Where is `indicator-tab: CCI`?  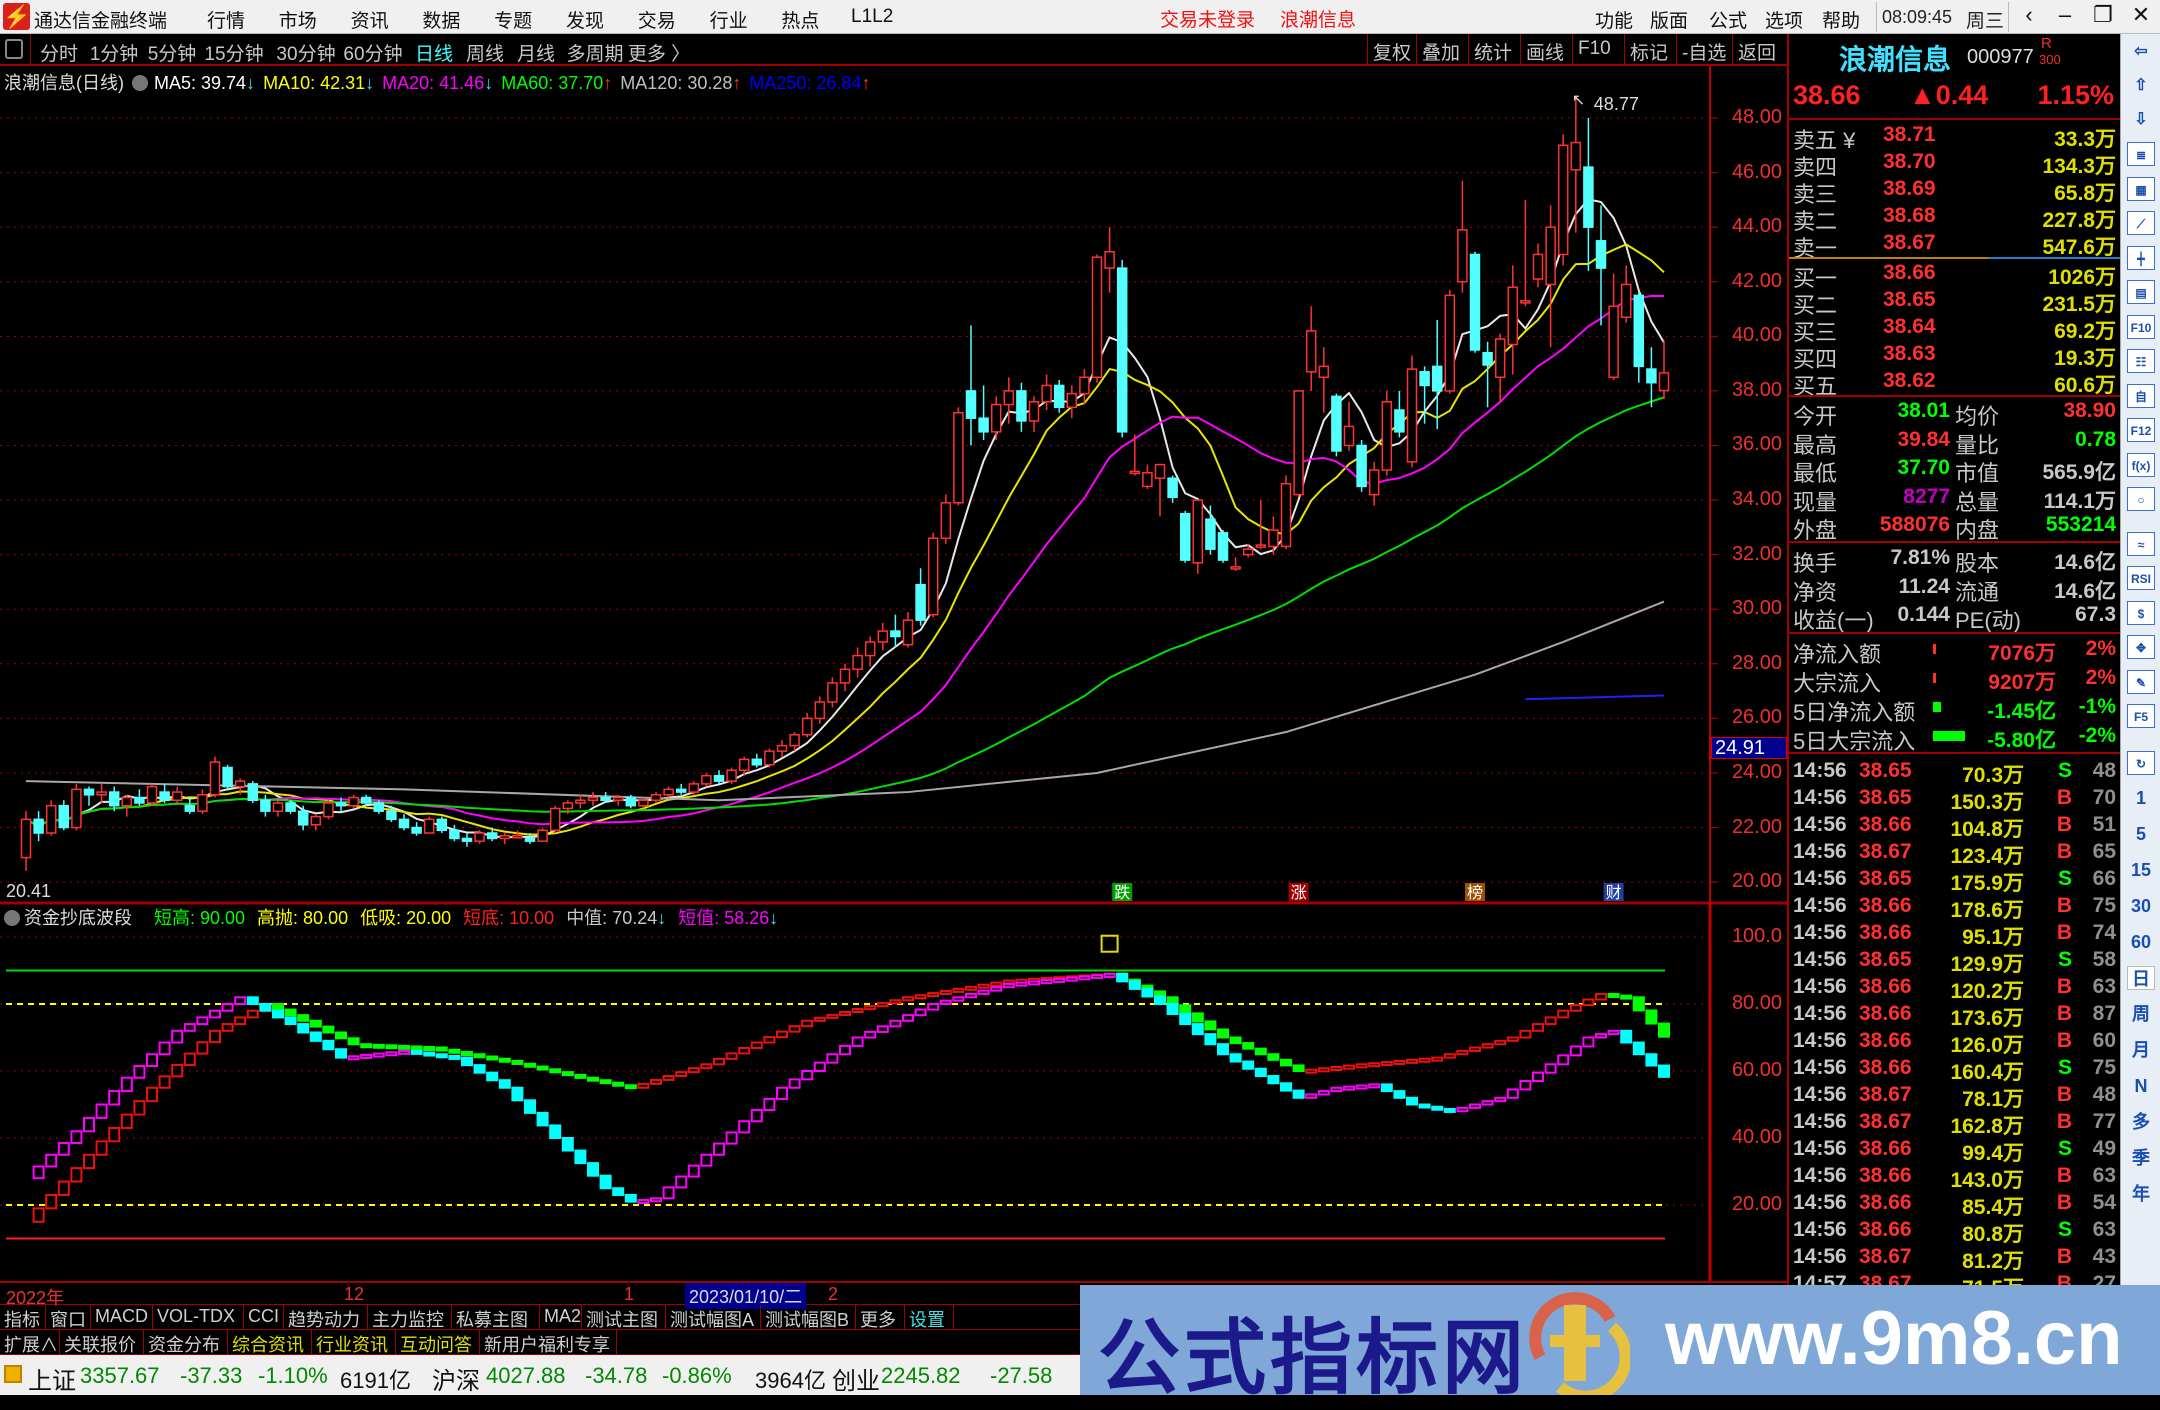
indicator-tab: CCI is located at coordinates (264, 1317).